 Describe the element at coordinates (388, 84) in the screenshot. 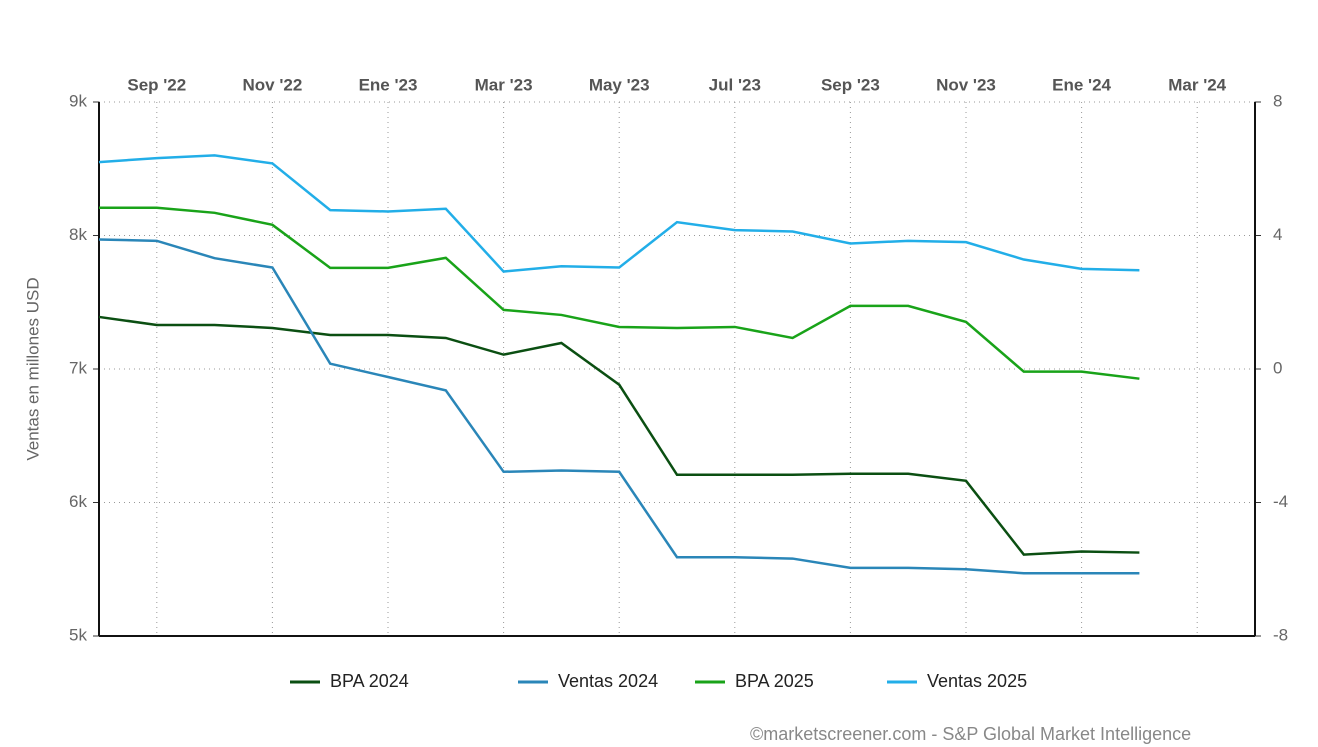

I see `x-tick-label: Ene '23` at that location.